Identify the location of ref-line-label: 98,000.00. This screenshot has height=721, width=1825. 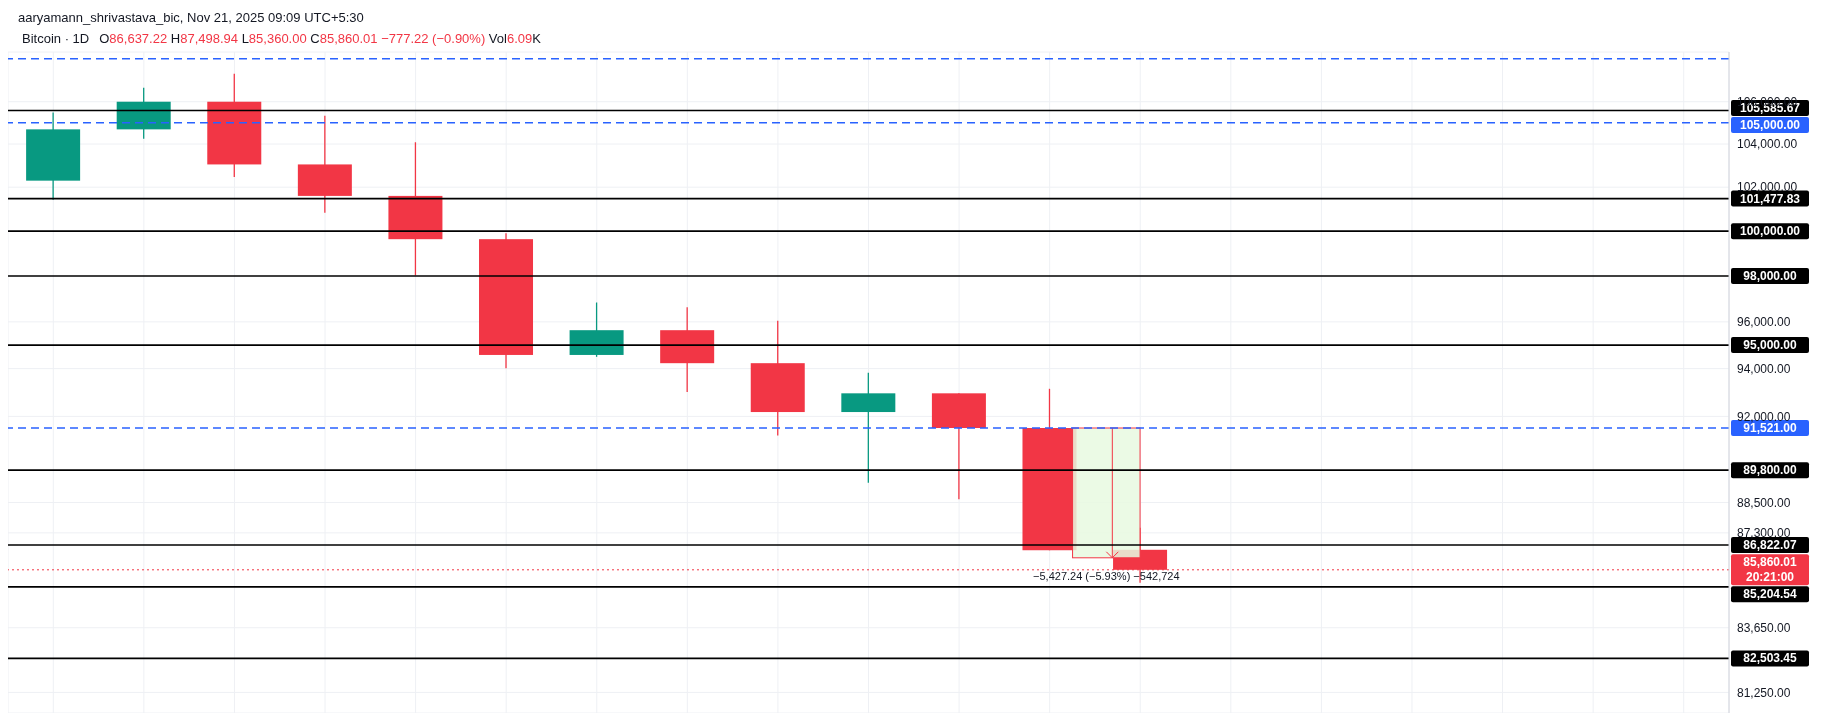
(1770, 276).